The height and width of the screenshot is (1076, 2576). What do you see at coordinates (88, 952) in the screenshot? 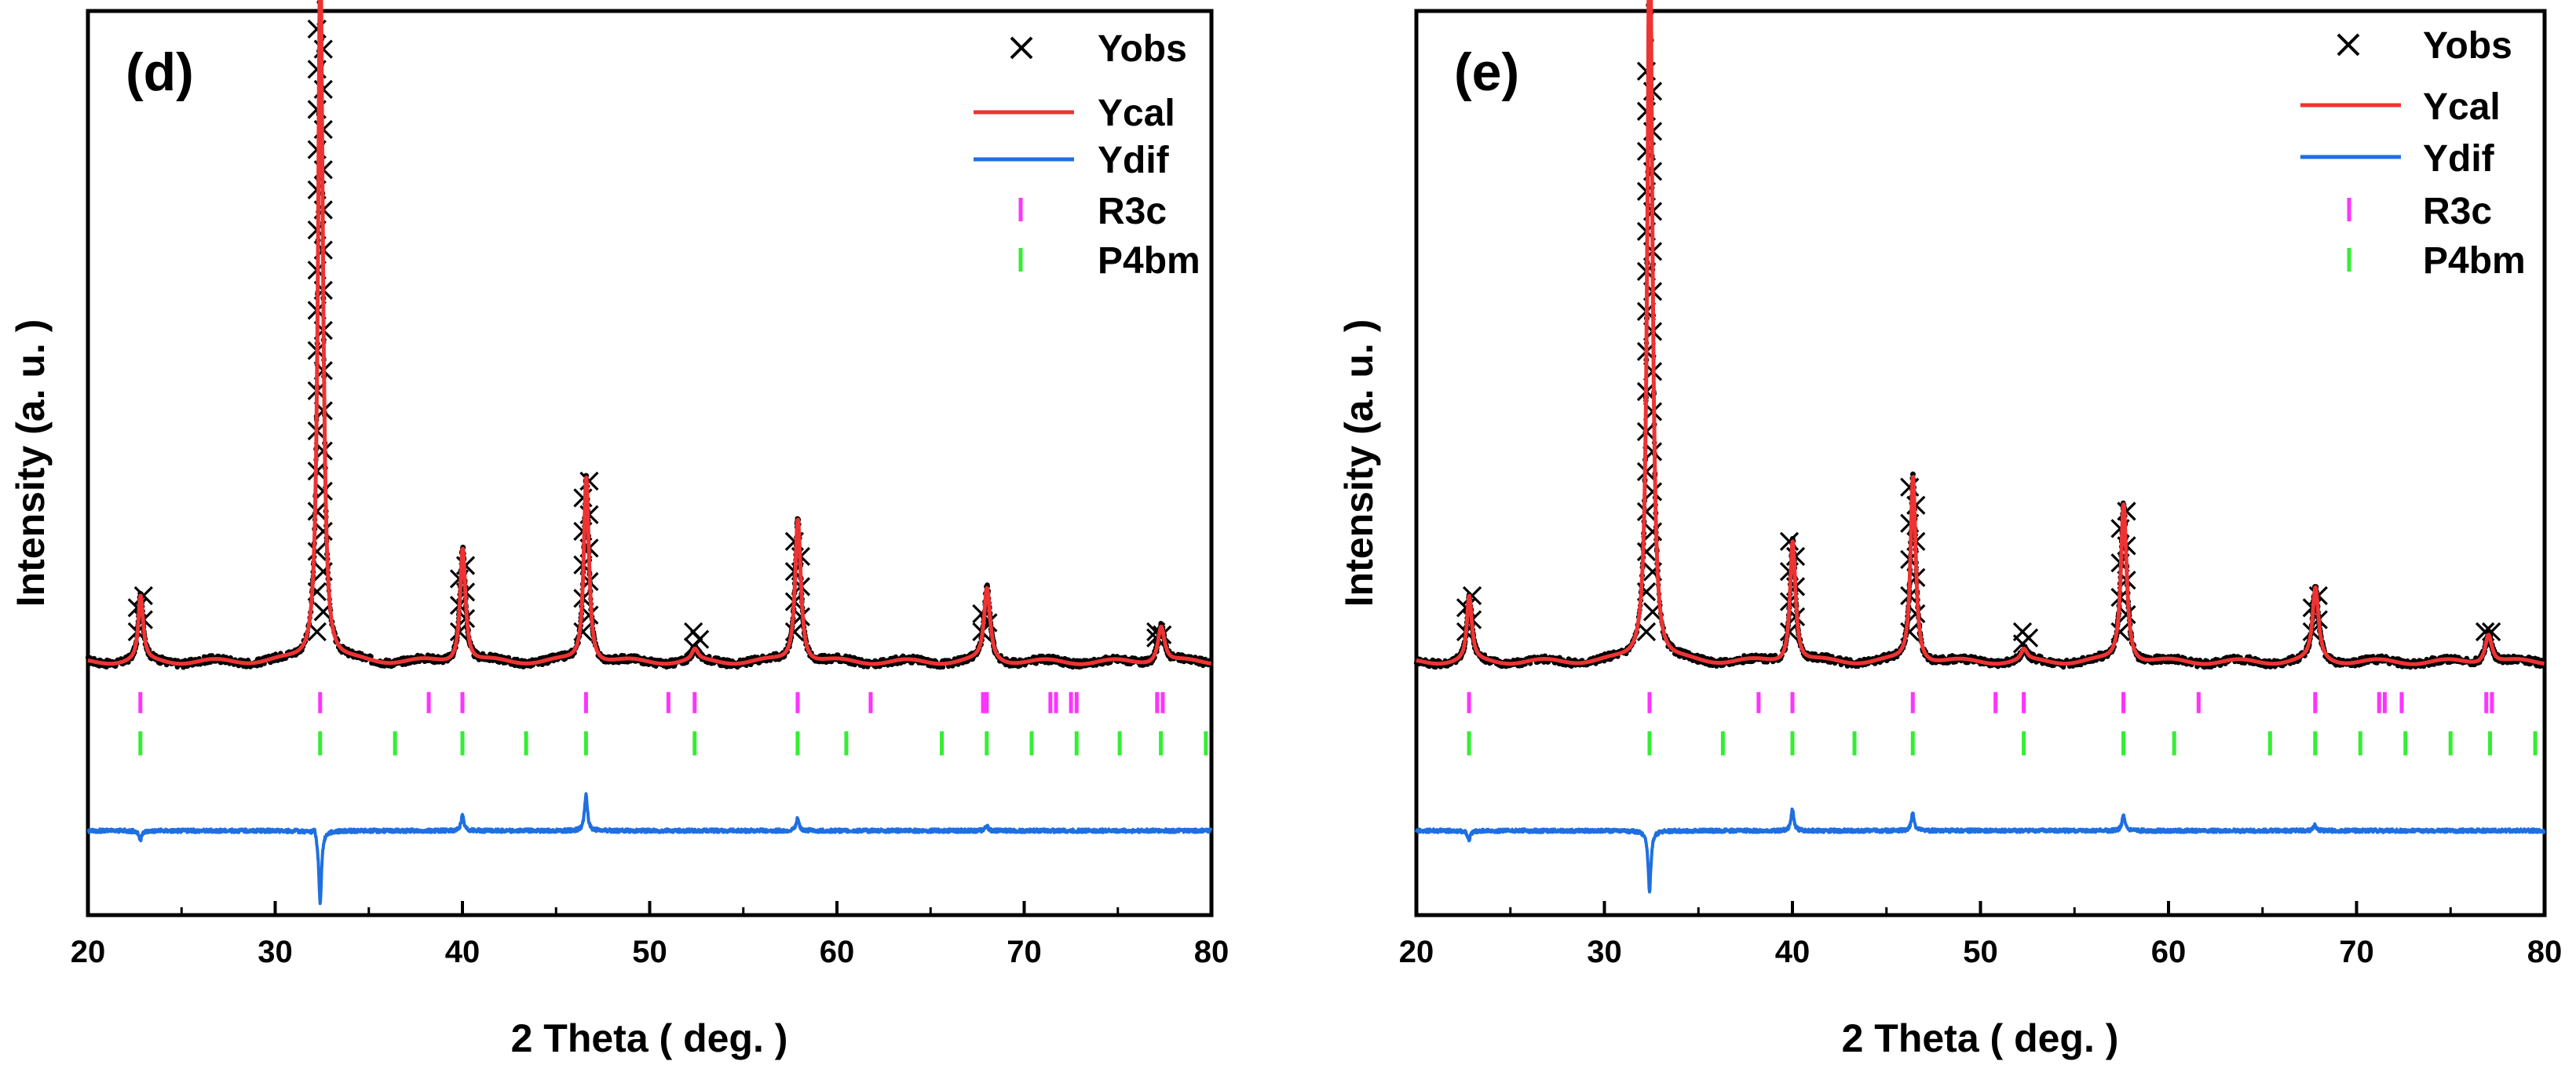
I see `x-tick-label: 20` at bounding box center [88, 952].